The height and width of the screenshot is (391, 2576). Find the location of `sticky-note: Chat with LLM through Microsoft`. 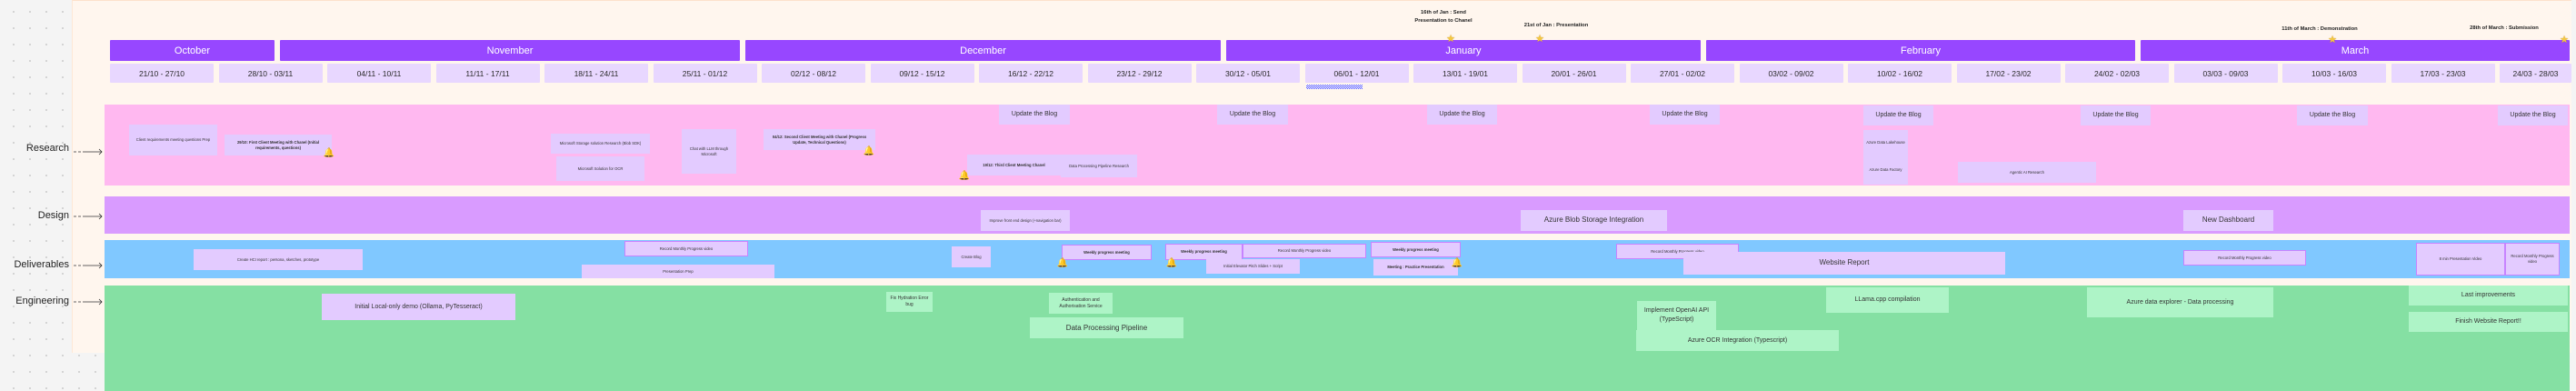

sticky-note: Chat with LLM through Microsoft is located at coordinates (709, 151).